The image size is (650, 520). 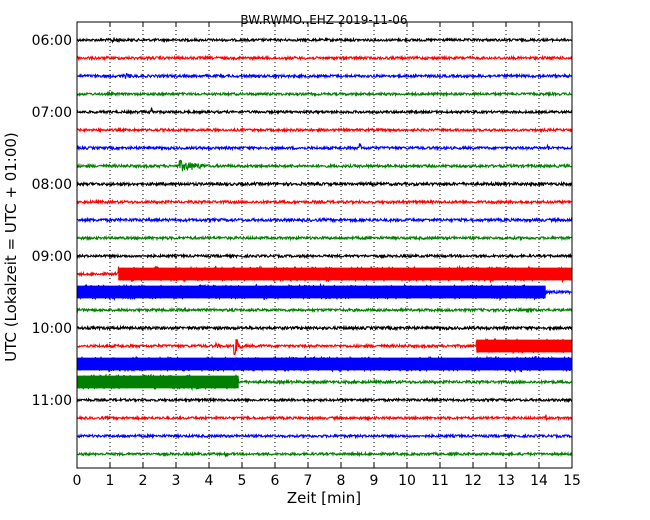 I want to click on x-axis-label: Zeit [min], so click(x=324, y=498).